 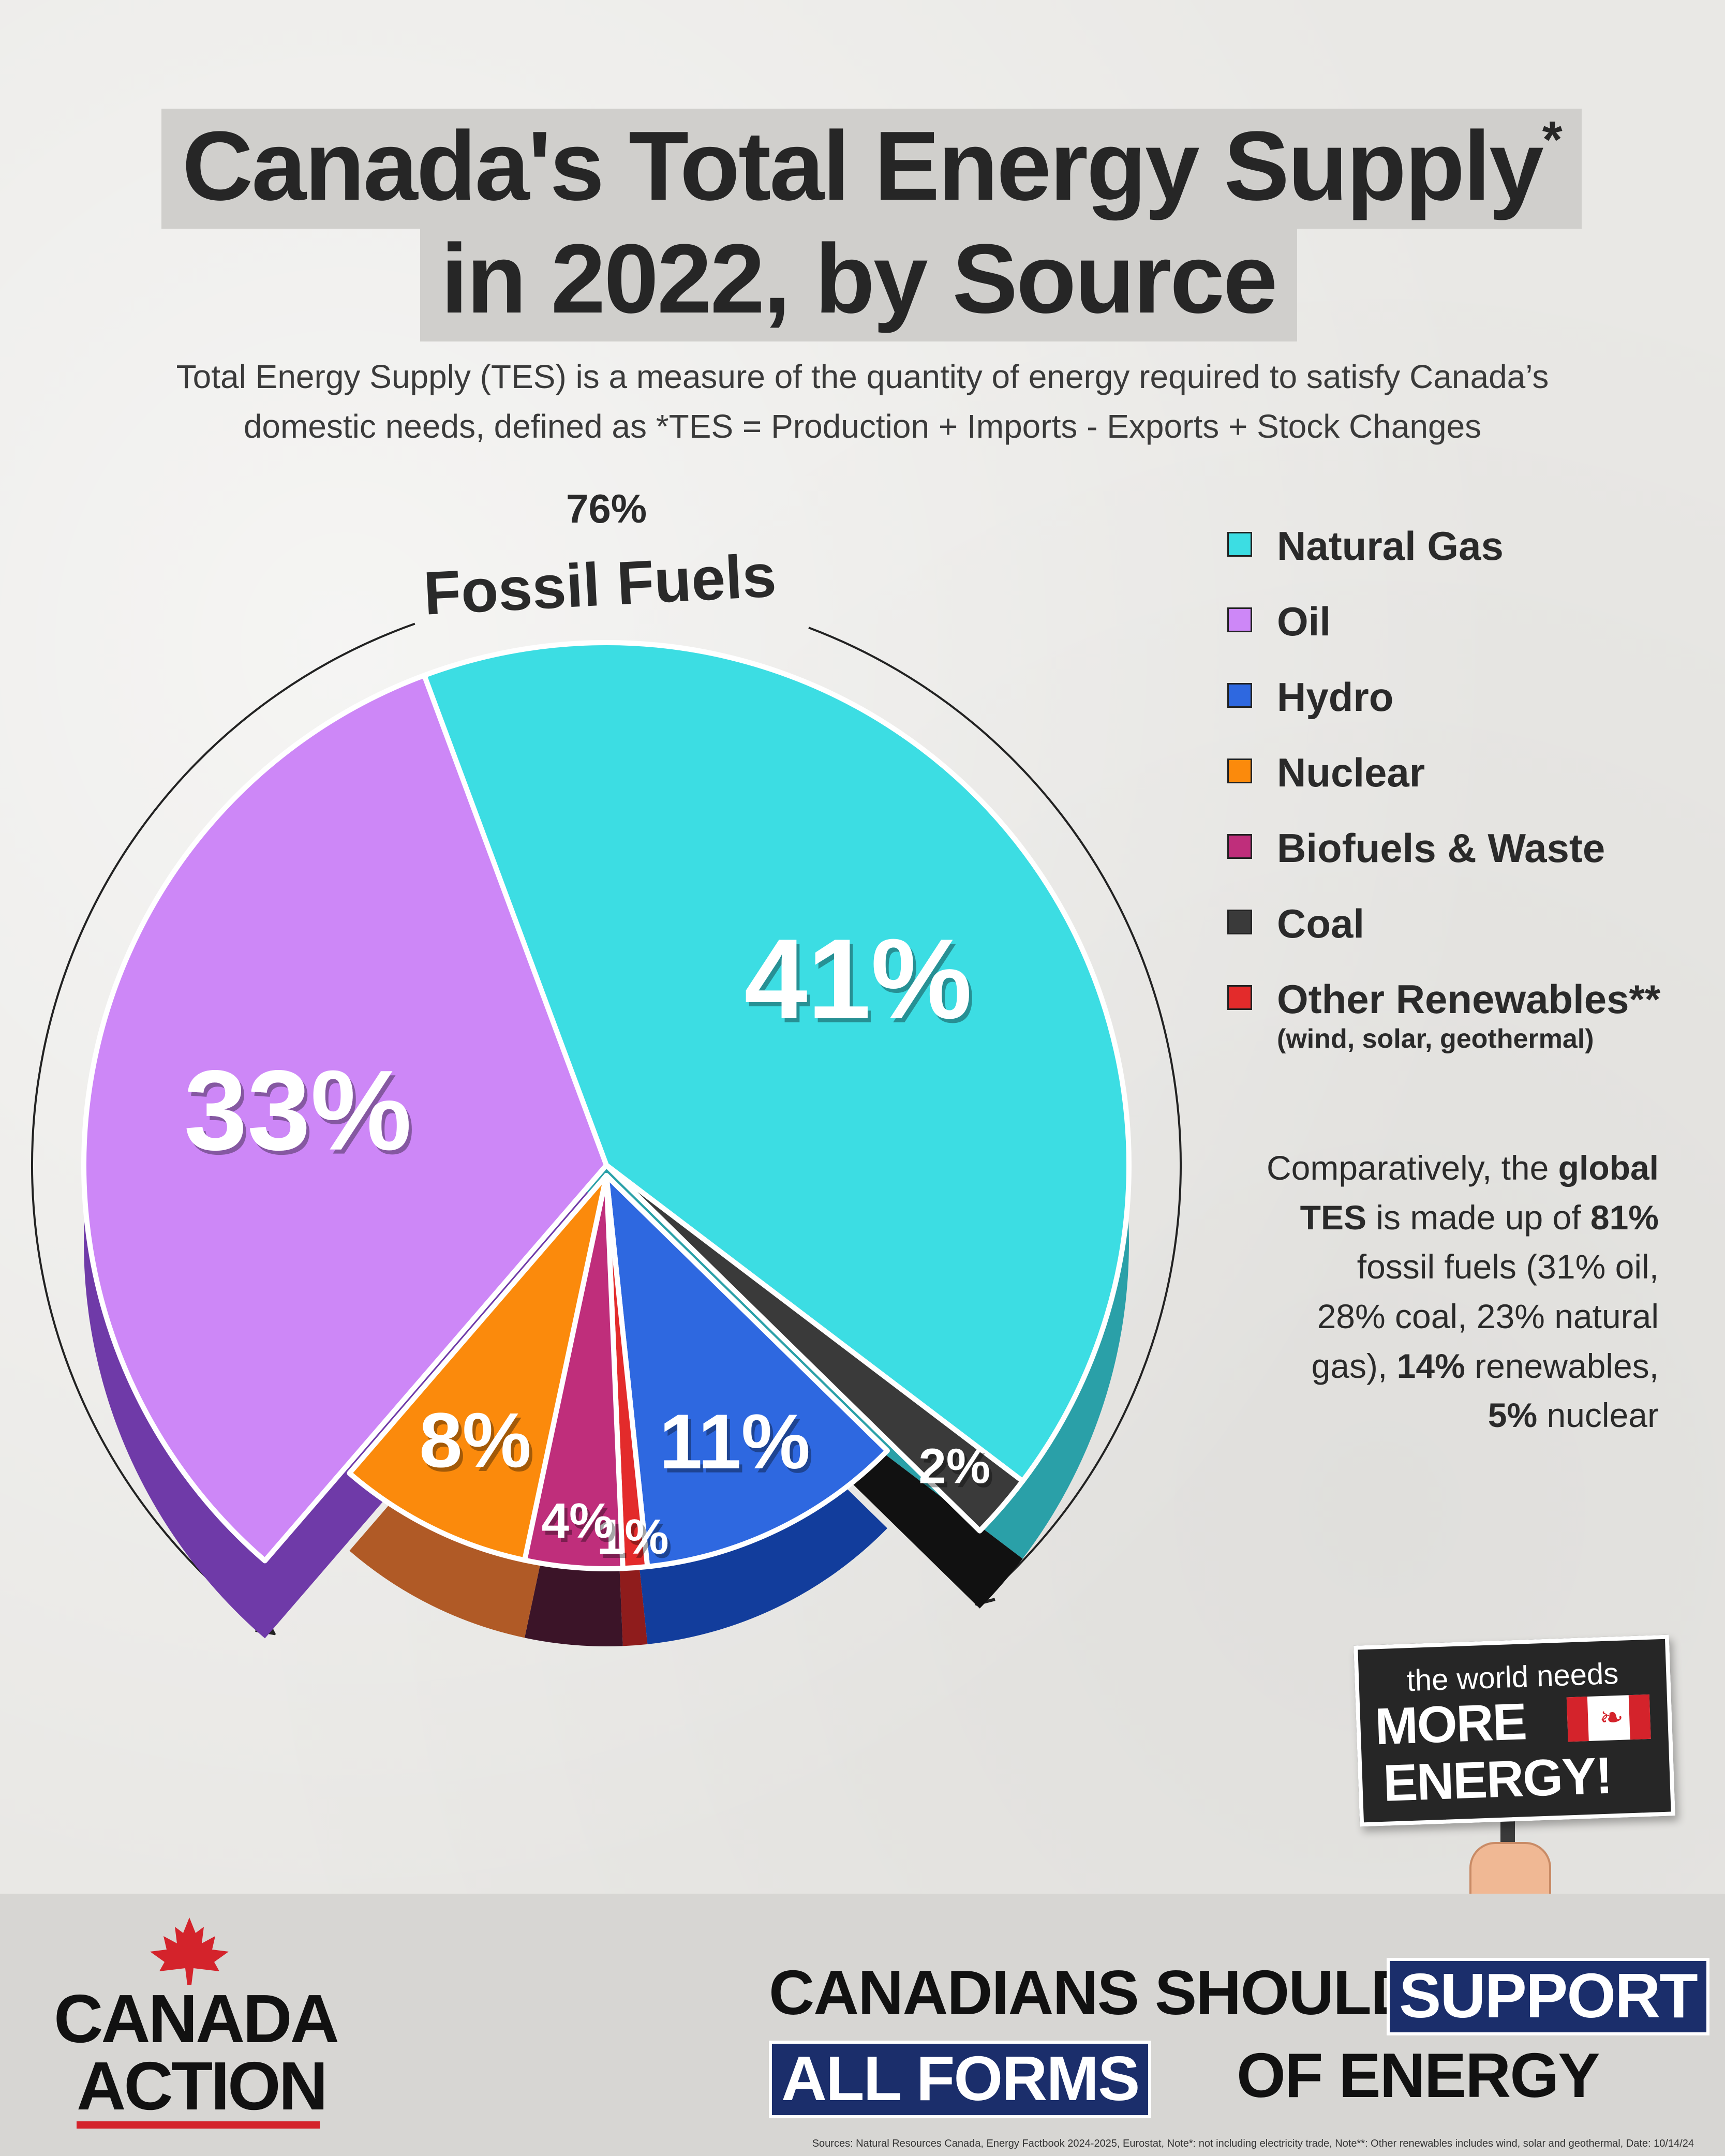 I want to click on tagline-part-3: ALL FORMS, so click(x=960, y=2079).